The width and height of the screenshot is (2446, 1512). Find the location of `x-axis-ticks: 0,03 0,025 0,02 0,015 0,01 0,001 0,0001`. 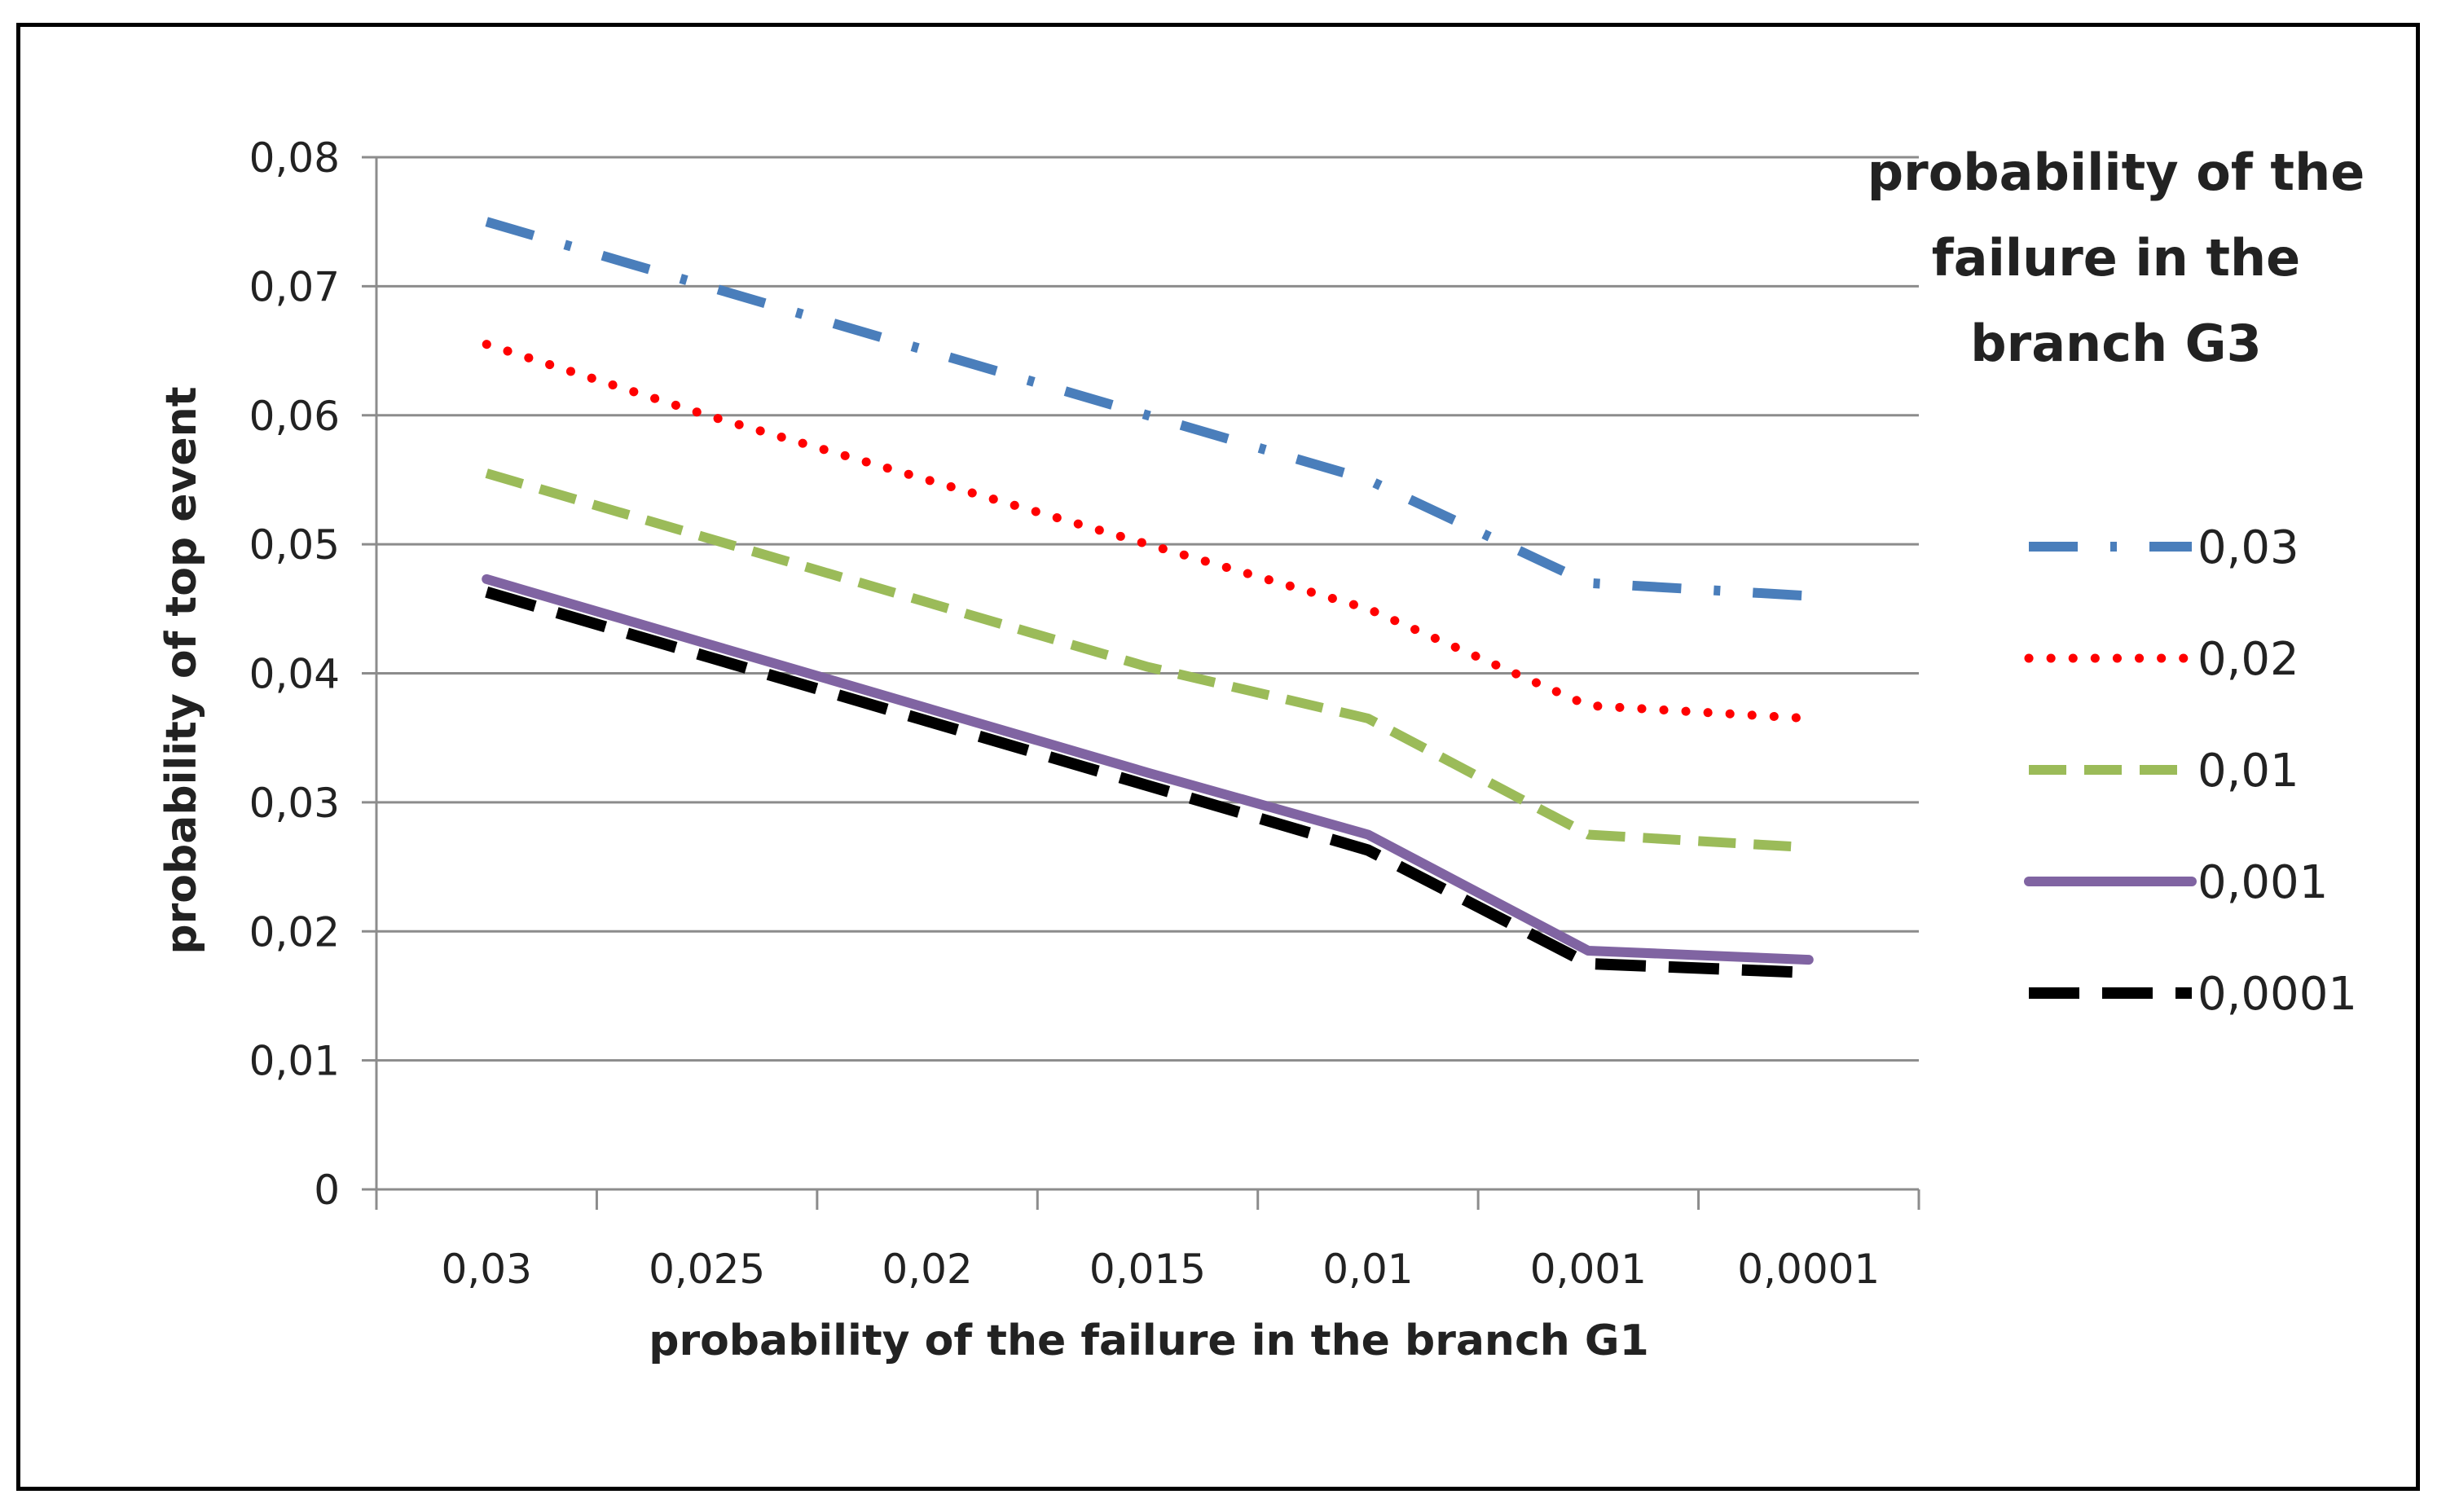

x-axis-ticks: 0,03 0,025 0,02 0,015 0,01 0,001 0,0001 is located at coordinates (1161, 1269).